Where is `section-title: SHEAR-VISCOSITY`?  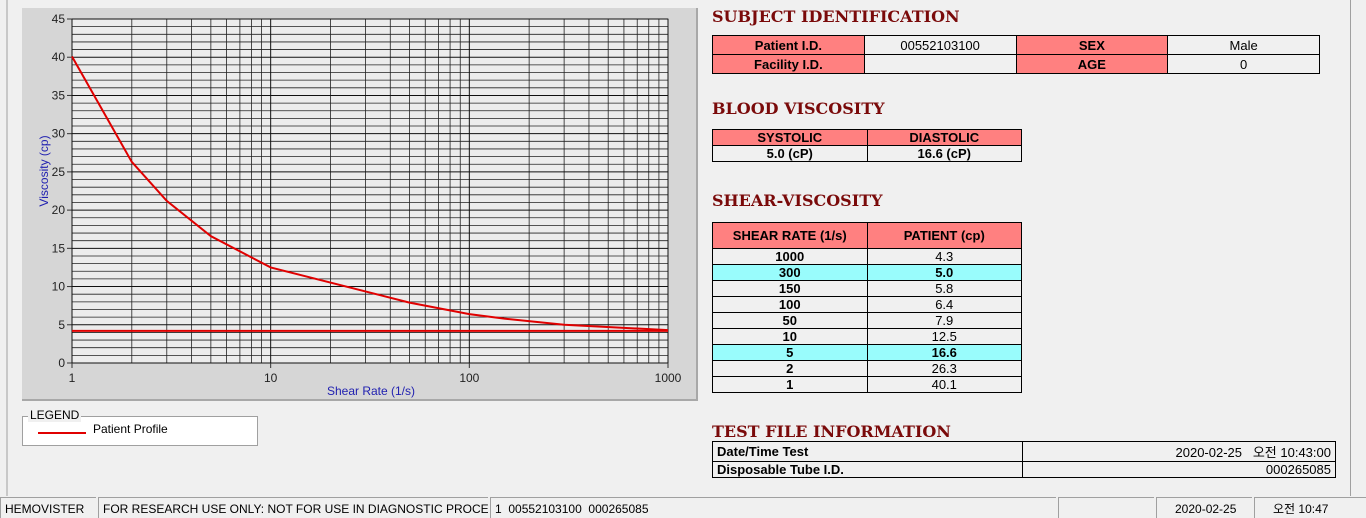 section-title: SHEAR-VISCOSITY is located at coordinates (797, 200).